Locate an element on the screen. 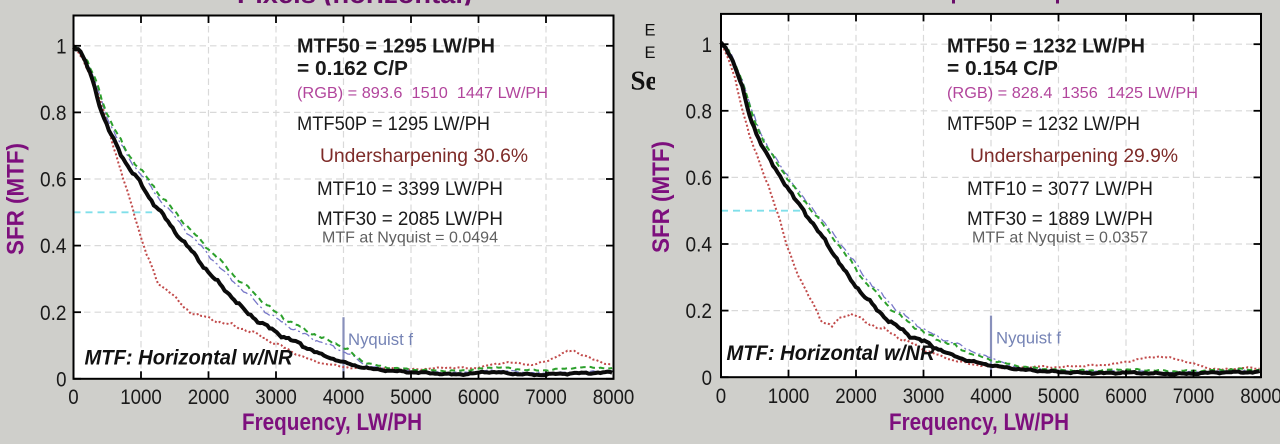 The width and height of the screenshot is (1280, 444). svg-text: Pixels (horizontal) is located at coordinates (354, 4).